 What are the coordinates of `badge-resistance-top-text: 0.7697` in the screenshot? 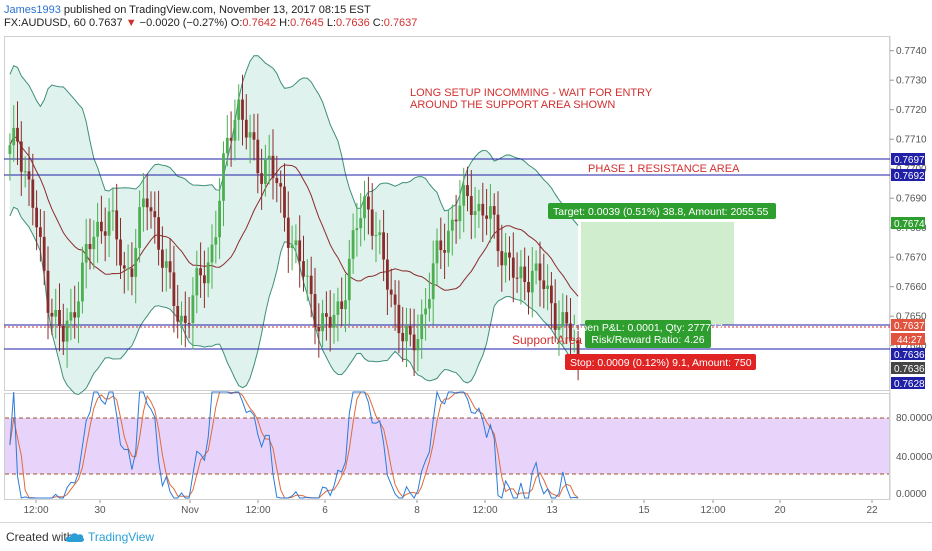 It's located at (909, 160).